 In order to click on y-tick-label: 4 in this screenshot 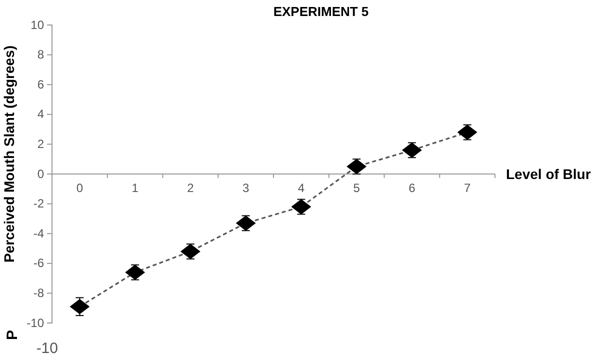, I will do `click(40, 114)`.